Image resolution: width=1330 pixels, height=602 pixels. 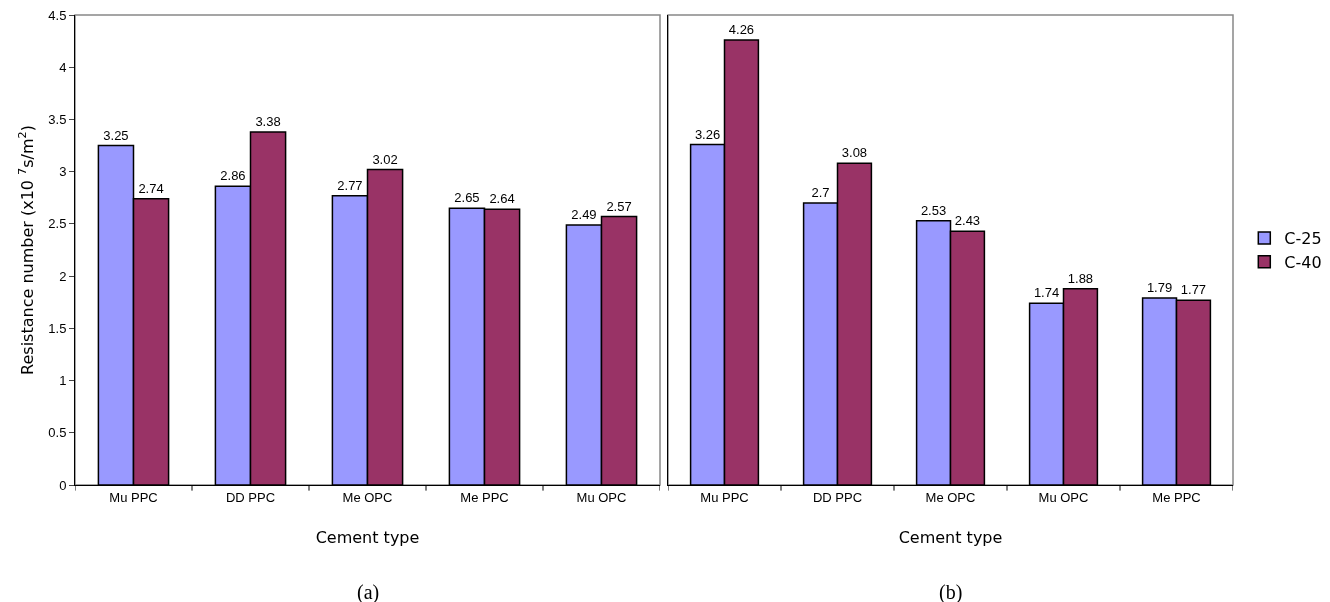 What do you see at coordinates (63, 67) in the screenshot?
I see `y-tick-label: 4` at bounding box center [63, 67].